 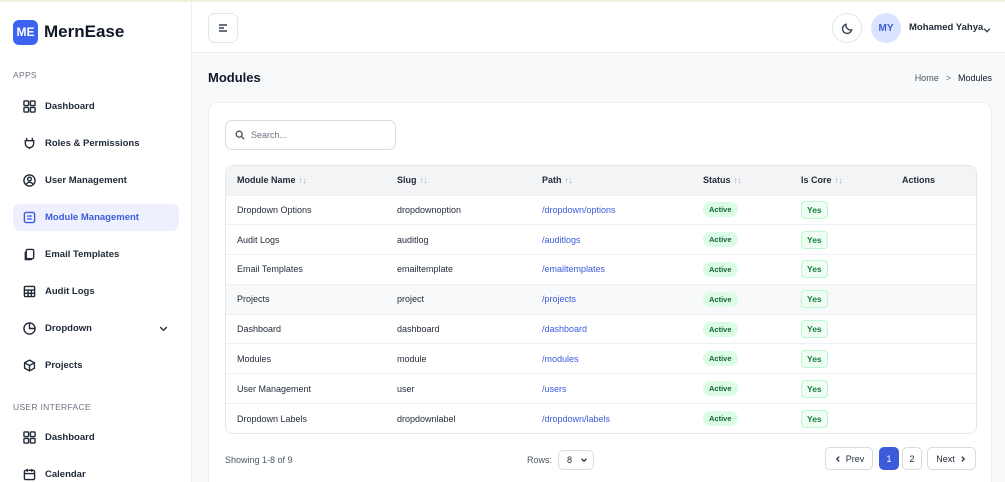 What do you see at coordinates (96, 437) in the screenshot?
I see `sidebar-item-ui-dashboard: Dashboard` at bounding box center [96, 437].